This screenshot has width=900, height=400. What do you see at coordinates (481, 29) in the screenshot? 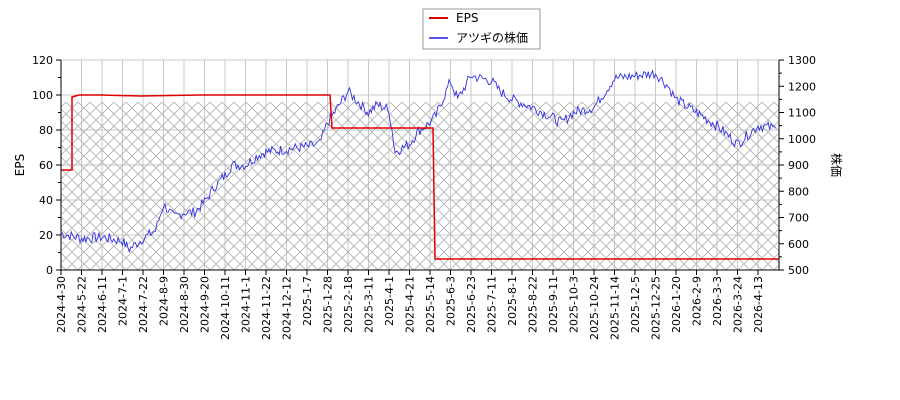
I see `legend: EPS アツギの株価` at bounding box center [481, 29].